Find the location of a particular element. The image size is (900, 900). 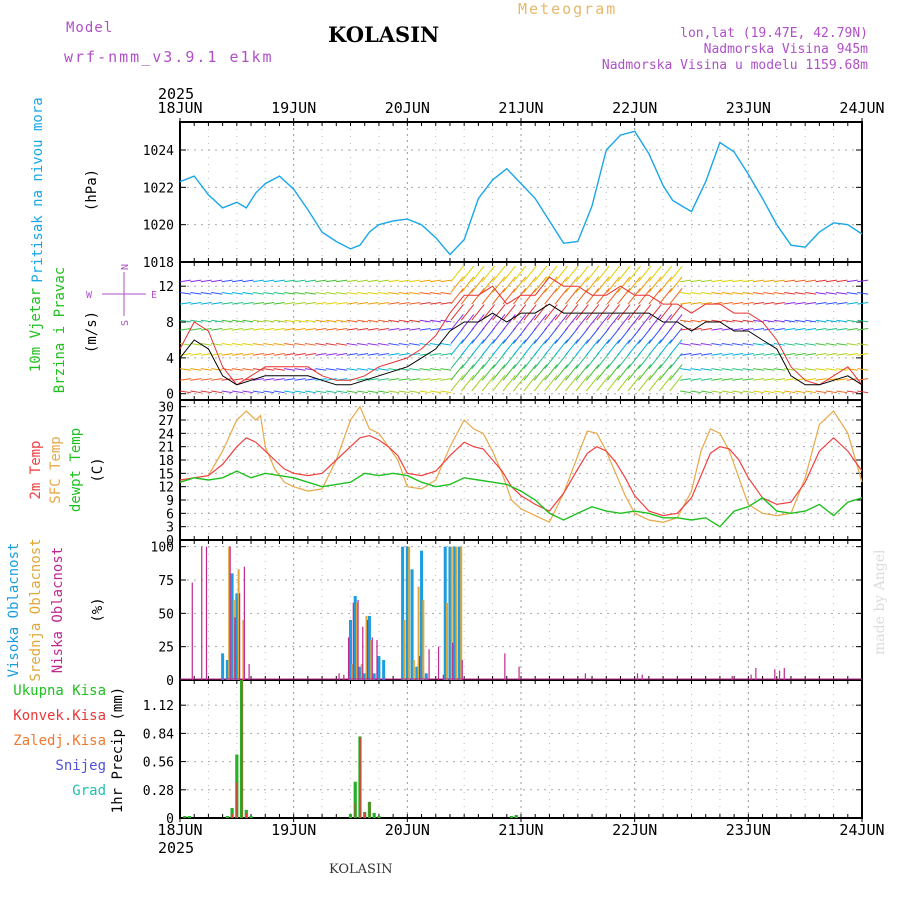

precip-legend-2: Konvek.Kisa is located at coordinates (59, 716).